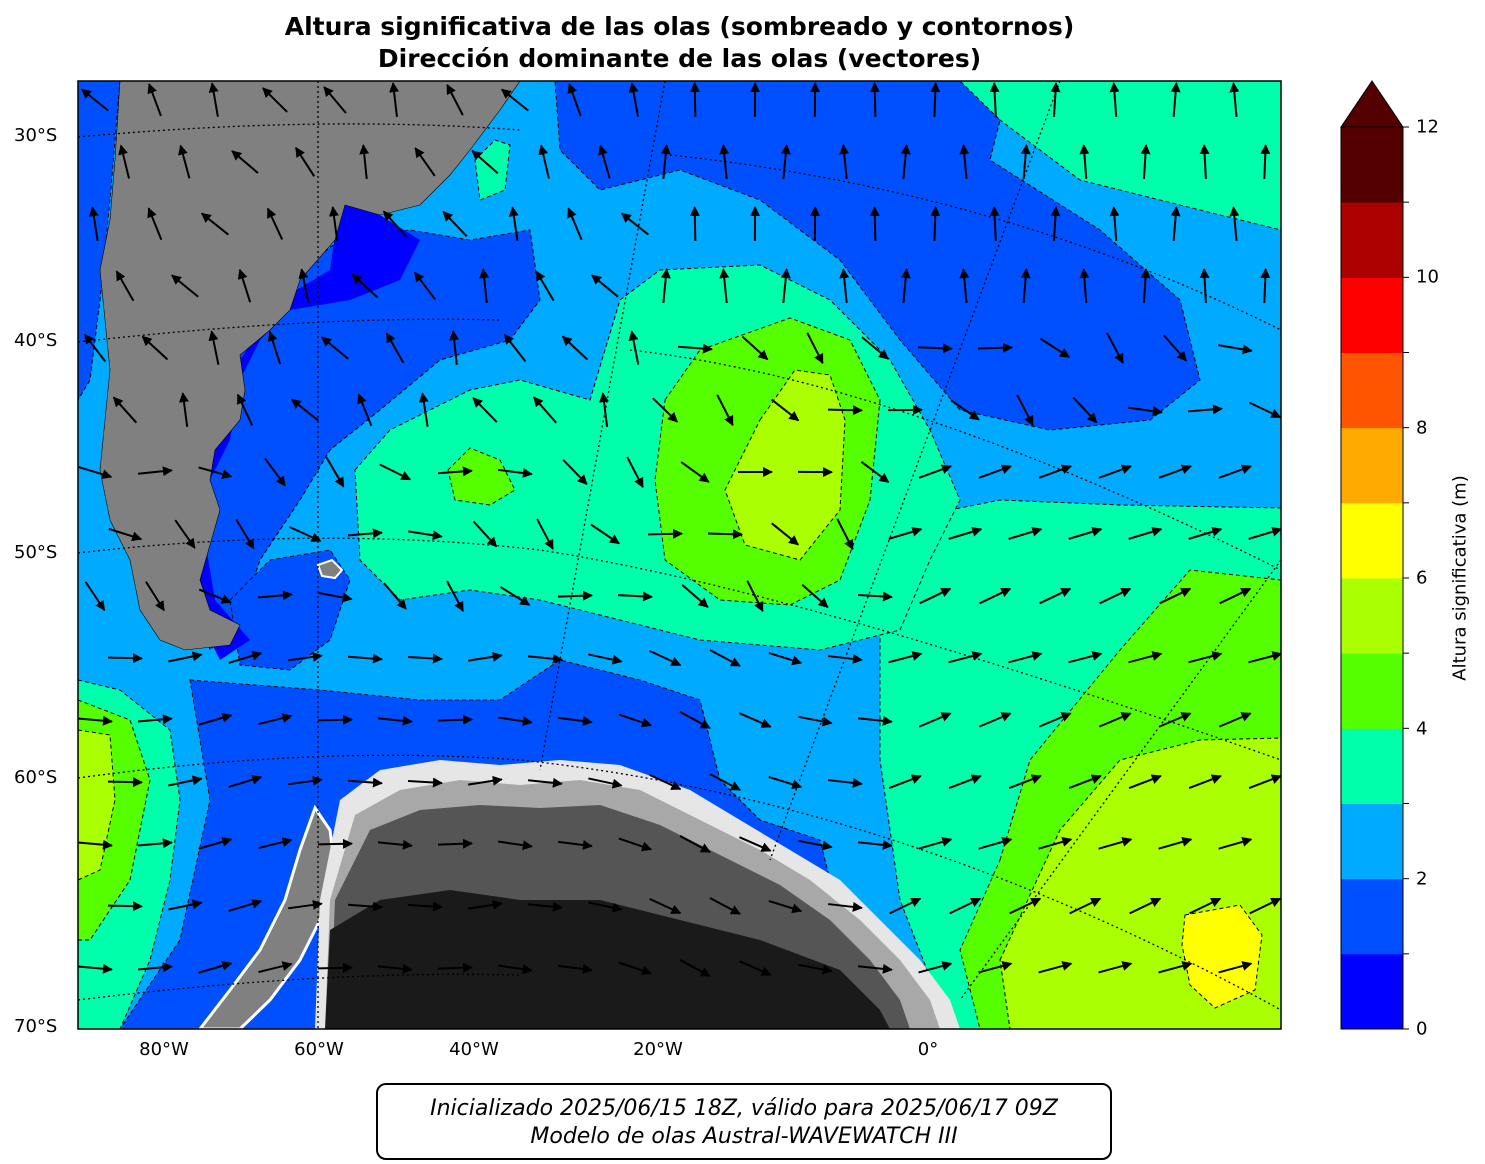 Image resolution: width=1485 pixels, height=1164 pixels. Describe the element at coordinates (1427, 277) in the screenshot. I see `colorbar-tick-10: 10` at that location.